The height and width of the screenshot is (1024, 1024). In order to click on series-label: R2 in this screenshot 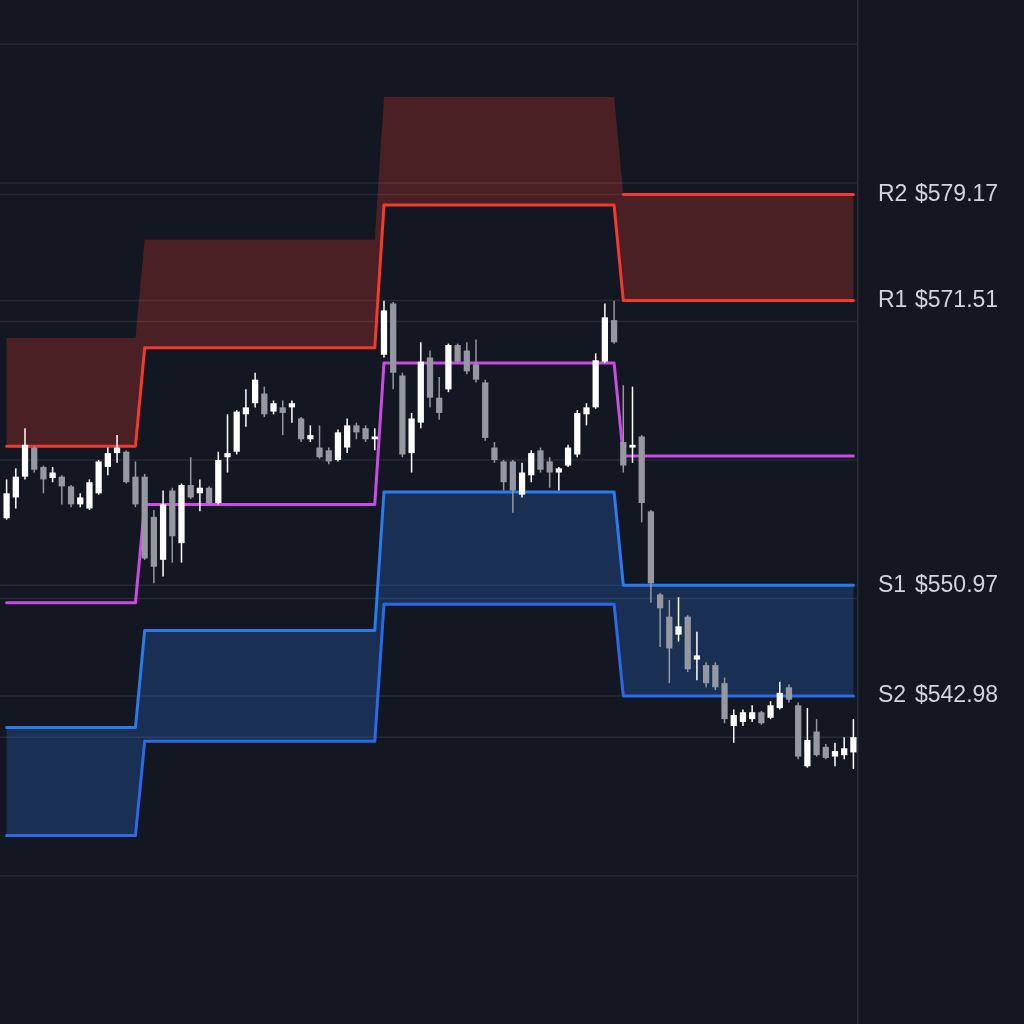, I will do `click(893, 192)`.